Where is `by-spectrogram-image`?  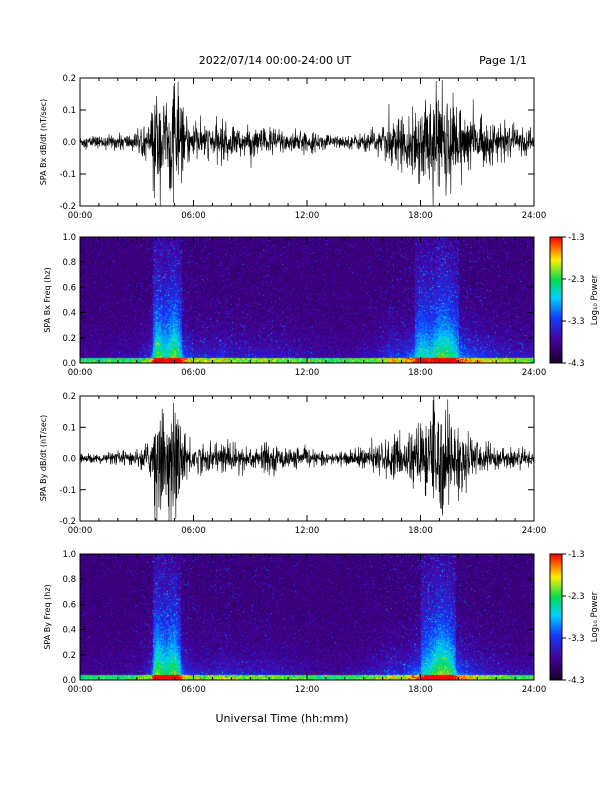 by-spectrogram-image is located at coordinates (307, 617).